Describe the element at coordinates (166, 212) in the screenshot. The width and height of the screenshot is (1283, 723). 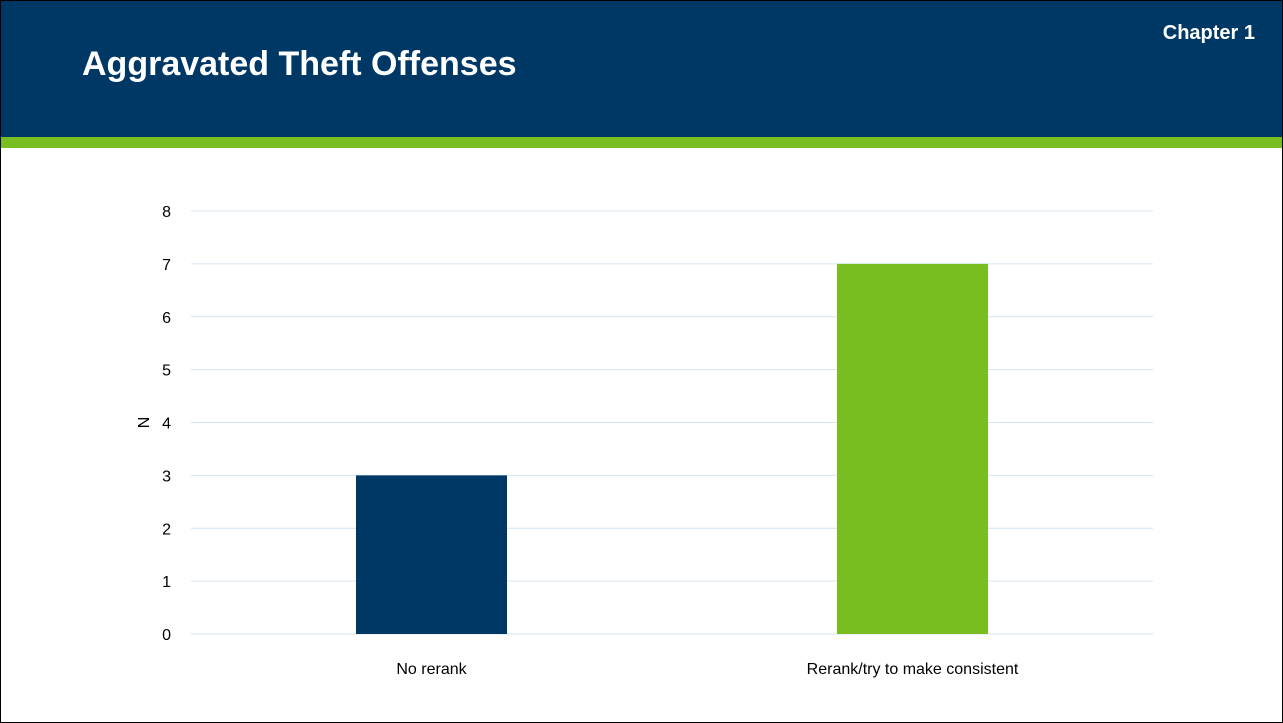
I see `y-tick-label: 8` at that location.